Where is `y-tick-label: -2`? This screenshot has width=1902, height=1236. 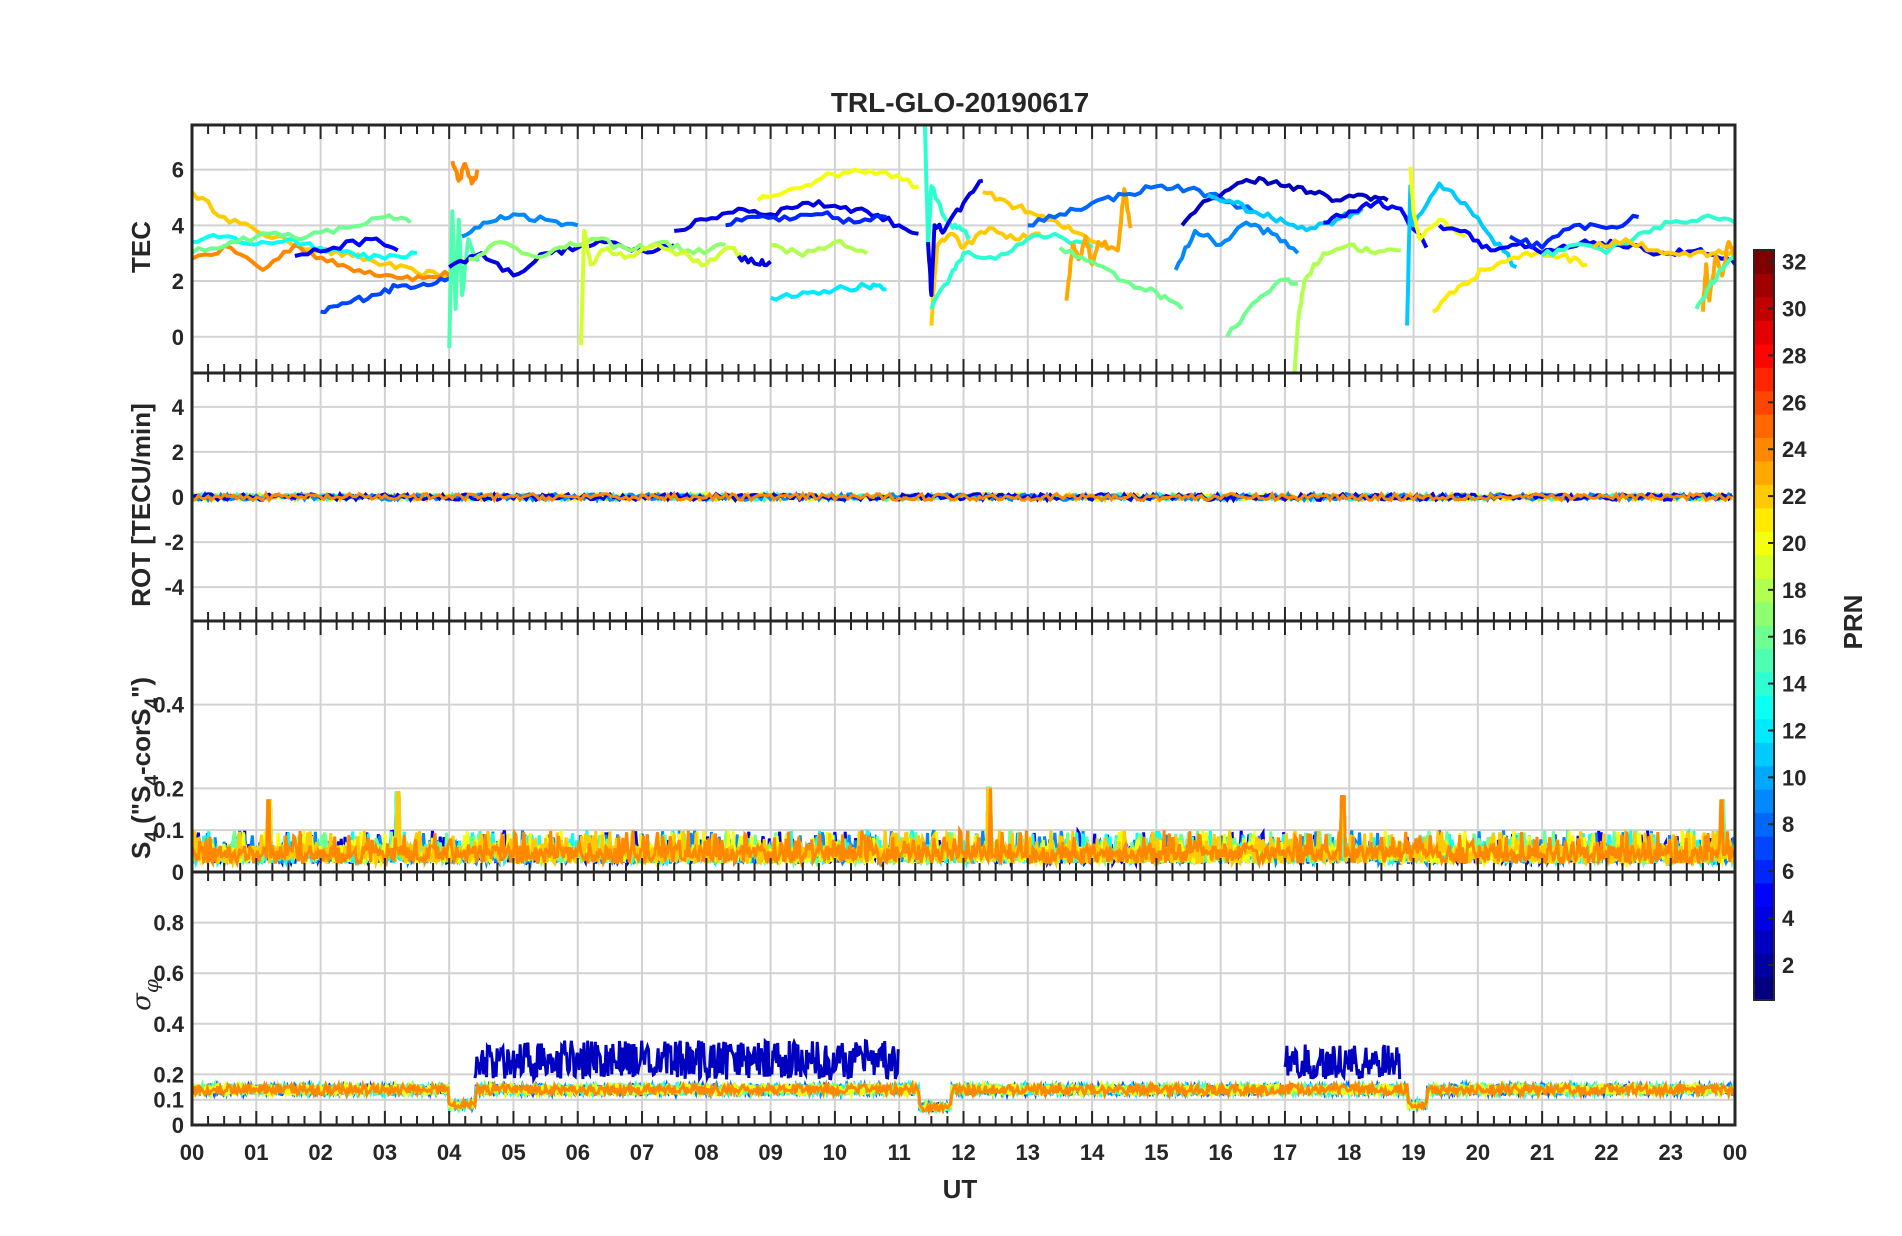
y-tick-label: -2 is located at coordinates (174, 542).